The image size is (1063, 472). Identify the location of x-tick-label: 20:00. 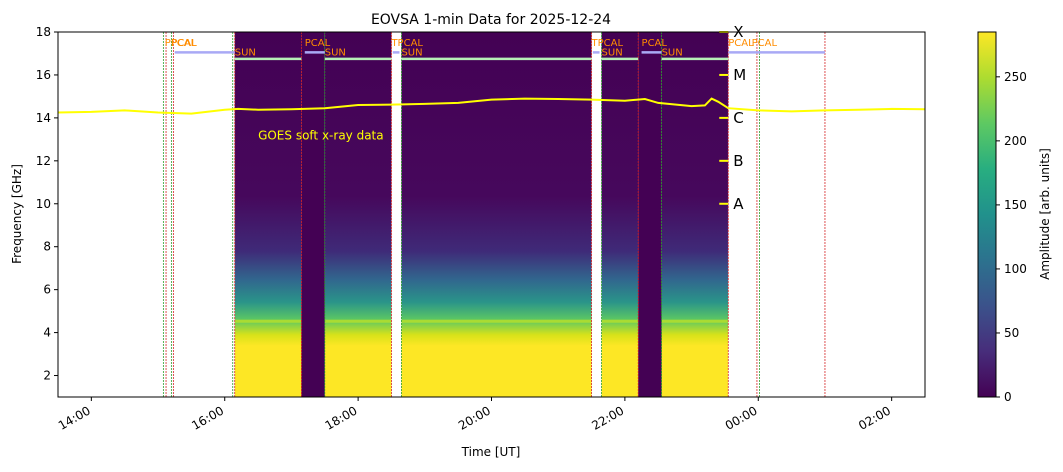
(474, 417).